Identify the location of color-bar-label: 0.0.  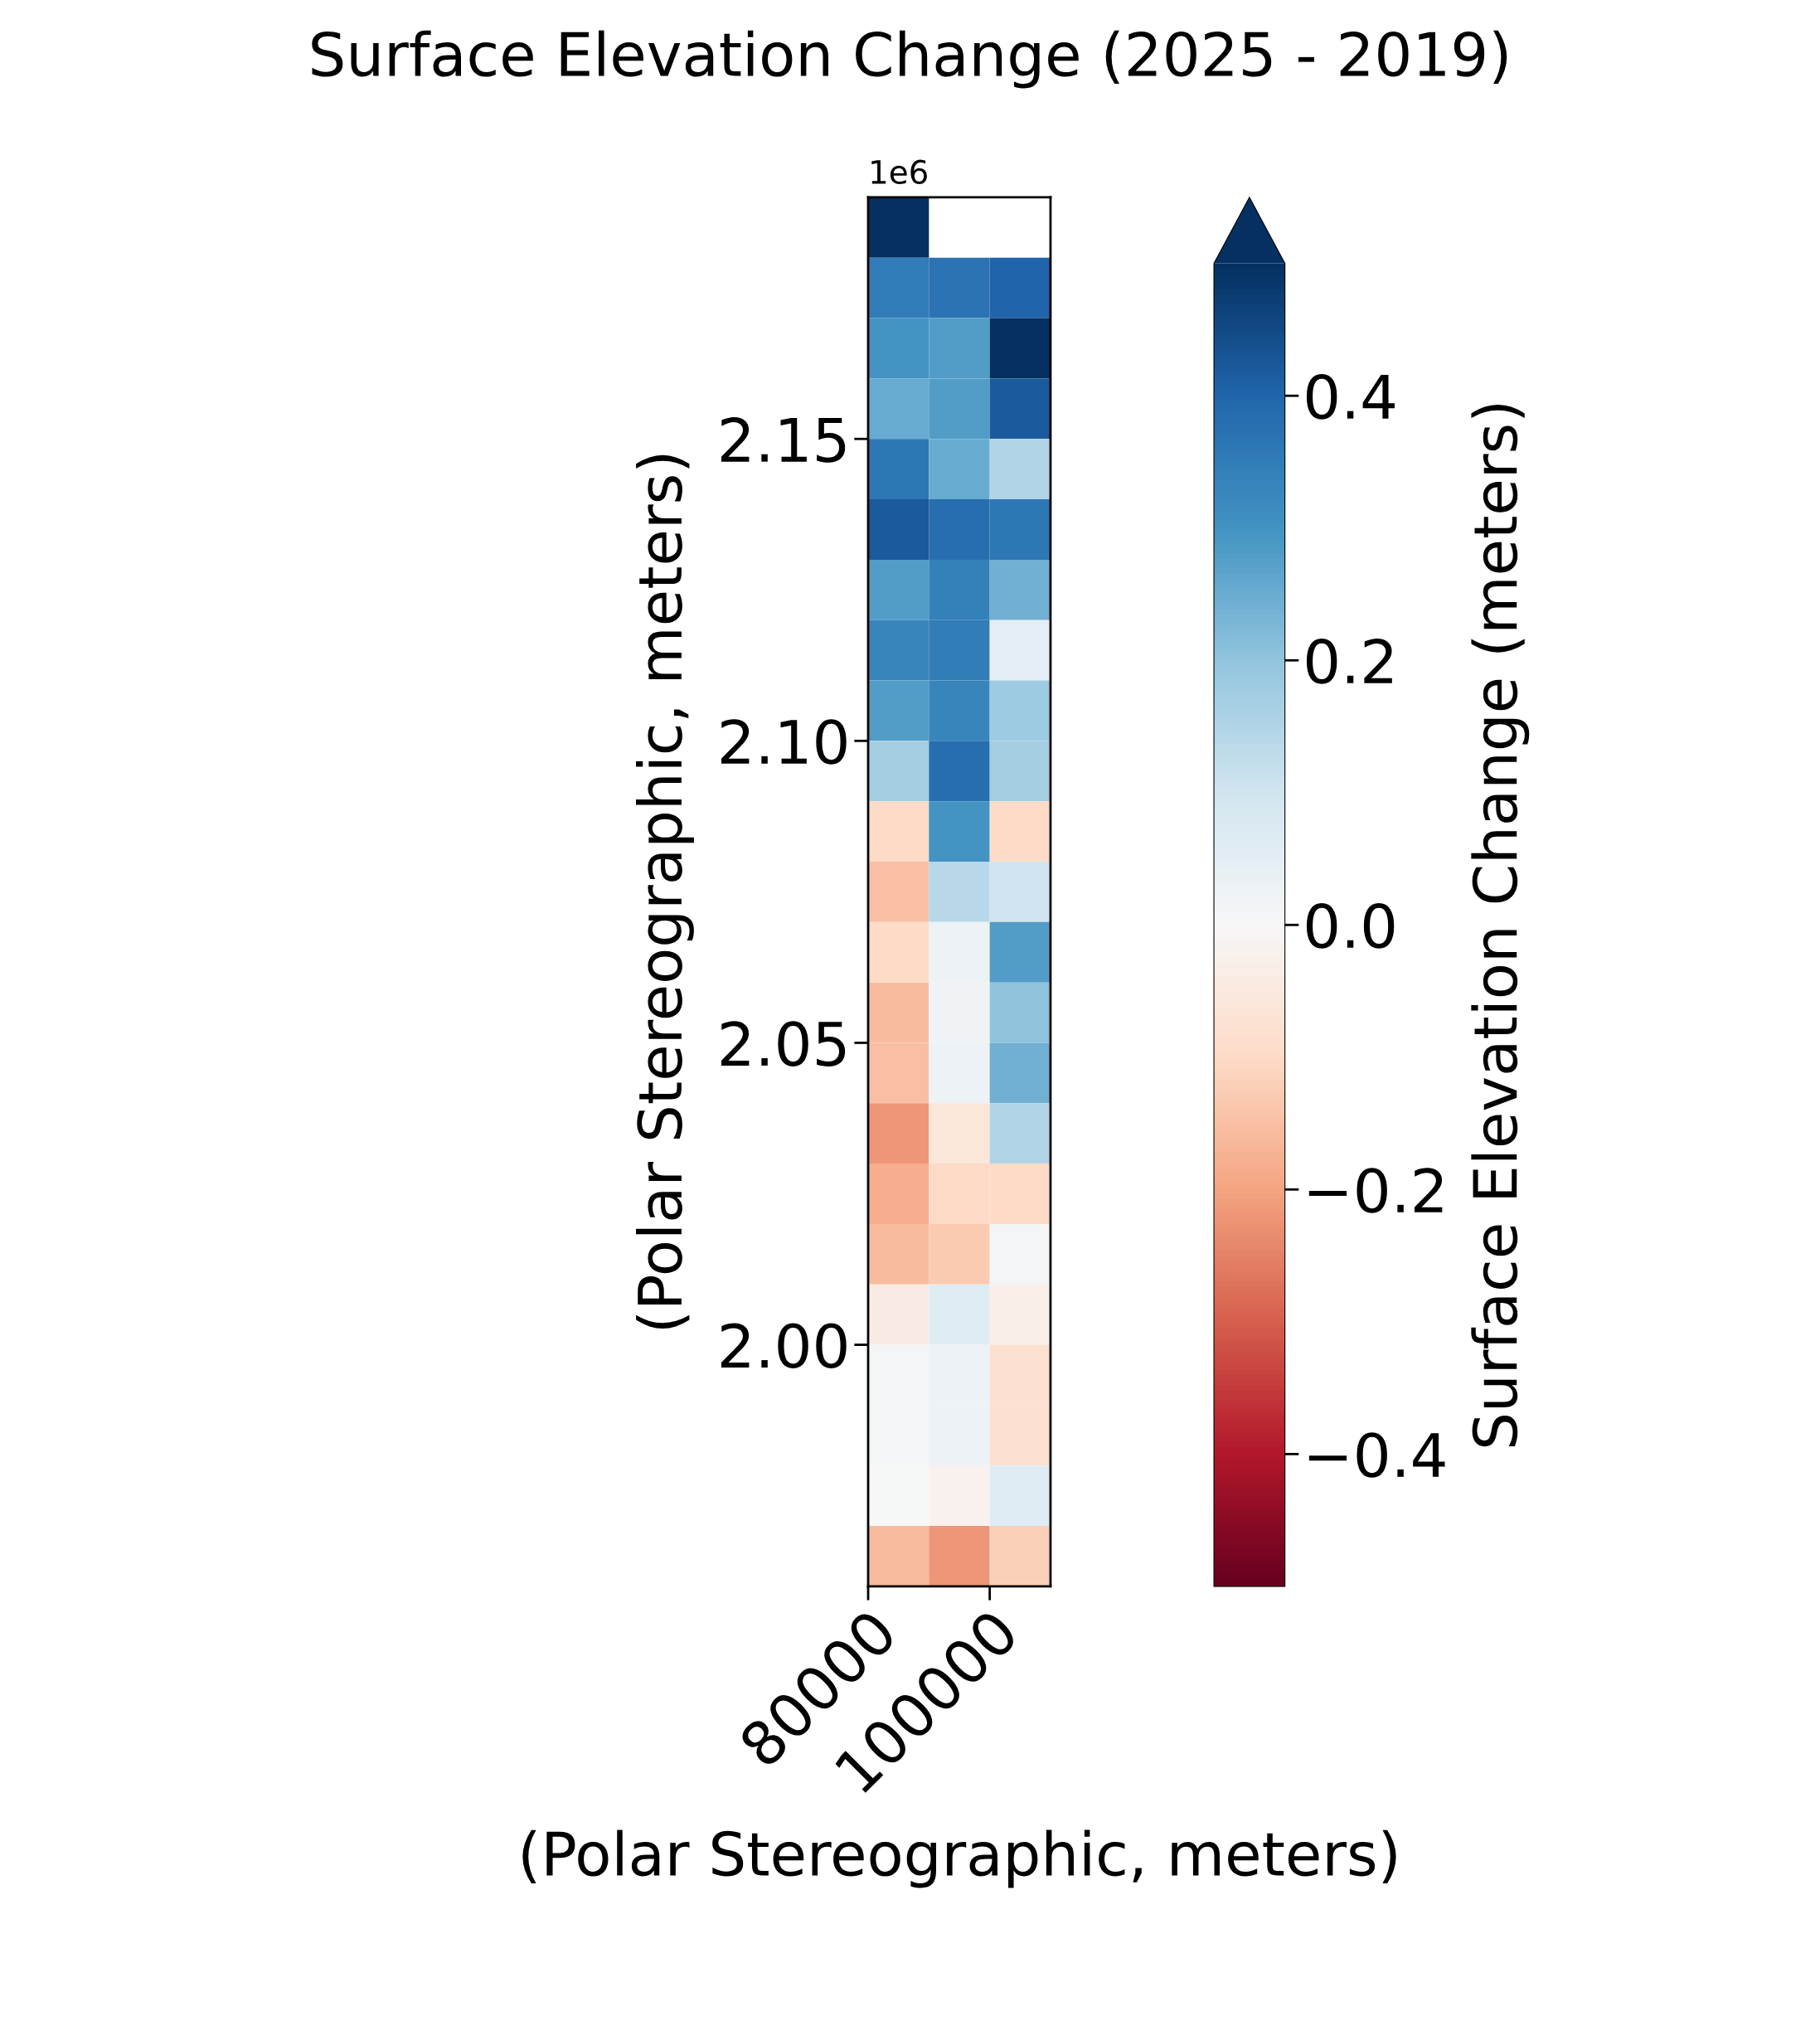
(1350, 926).